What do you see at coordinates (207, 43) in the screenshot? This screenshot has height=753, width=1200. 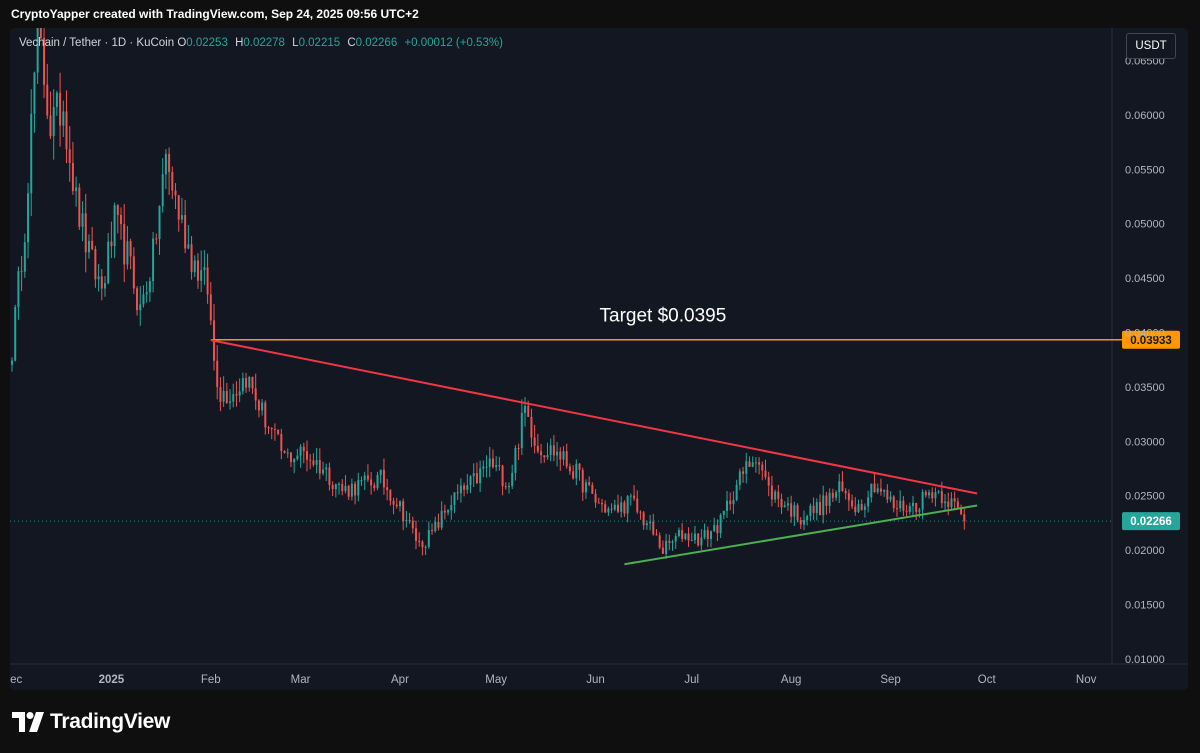 I see `legend-open-value: 0.02253` at bounding box center [207, 43].